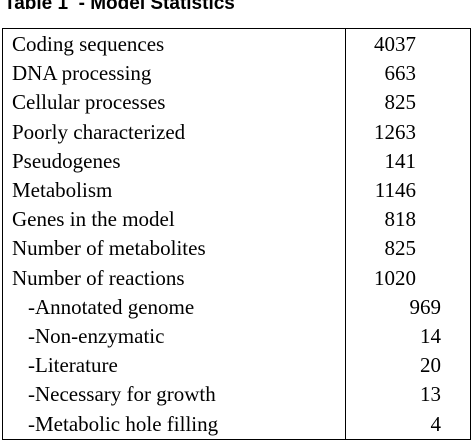 The width and height of the screenshot is (474, 442). I want to click on sub-row-label: -Non-enzymatic, so click(96, 336).